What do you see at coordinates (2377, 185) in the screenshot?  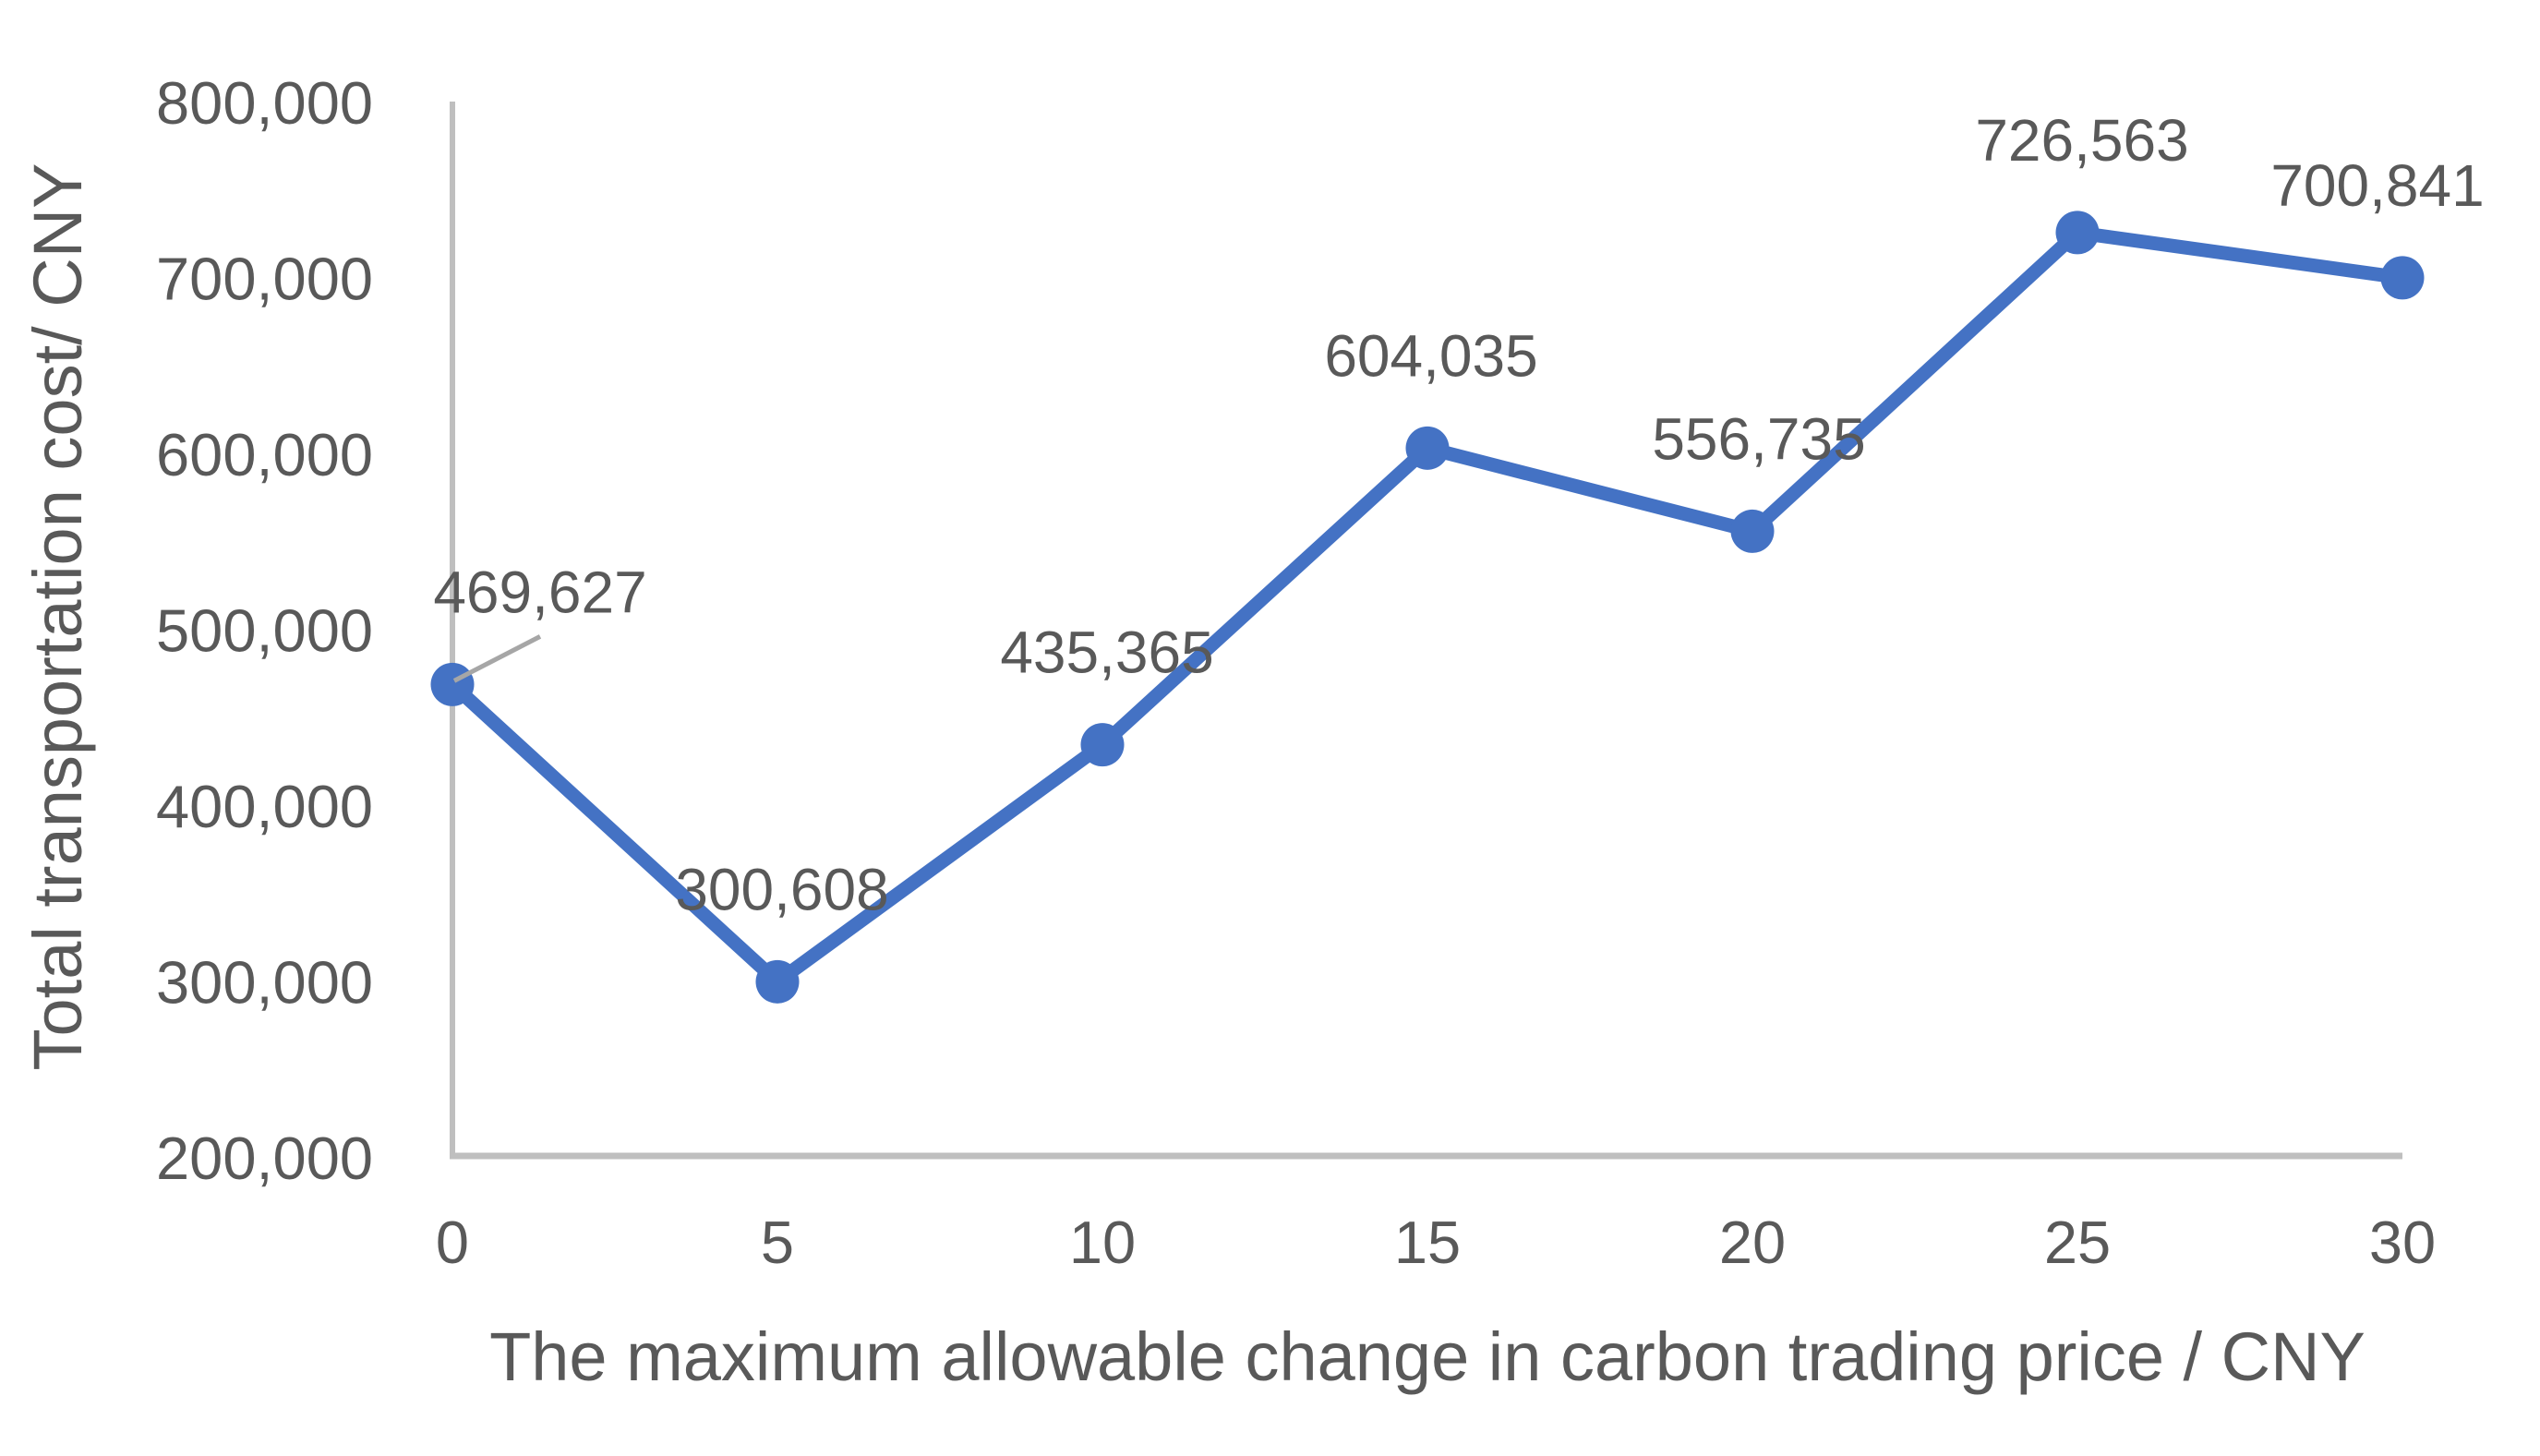 I see `data-label: 700,841` at bounding box center [2377, 185].